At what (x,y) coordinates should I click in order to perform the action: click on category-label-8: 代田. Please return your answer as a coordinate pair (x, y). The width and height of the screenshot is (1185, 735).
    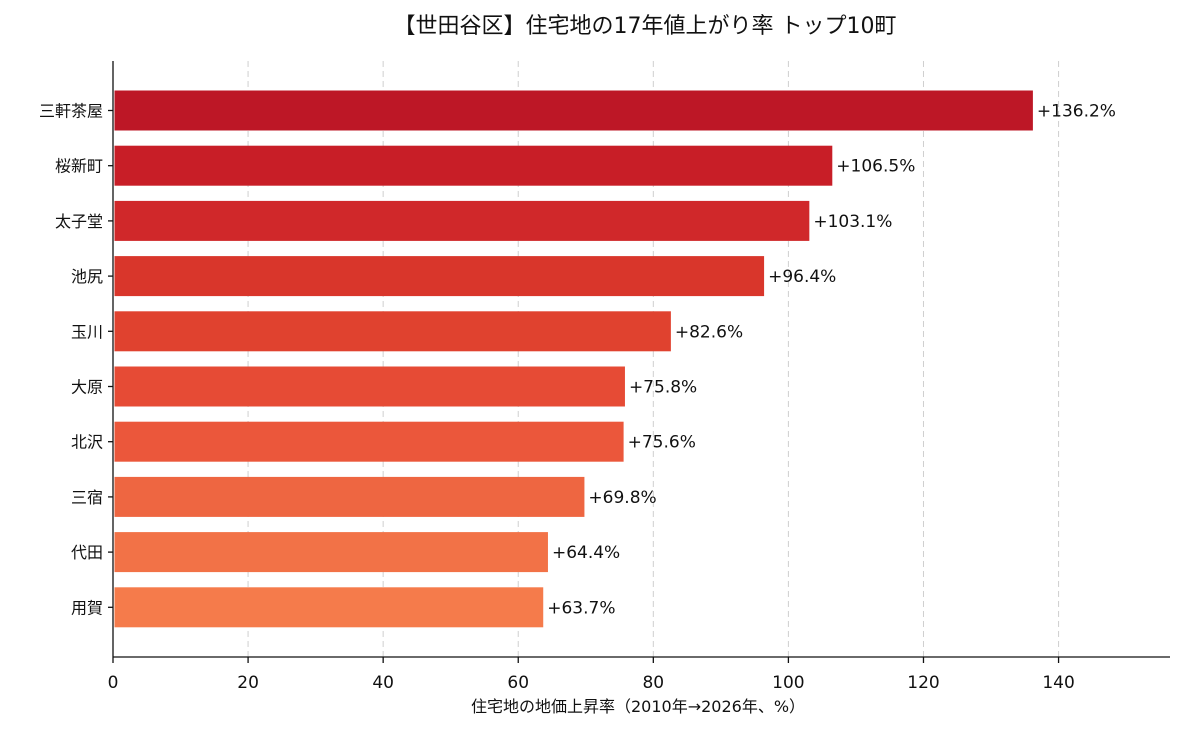
    Looking at the image, I should click on (87, 552).